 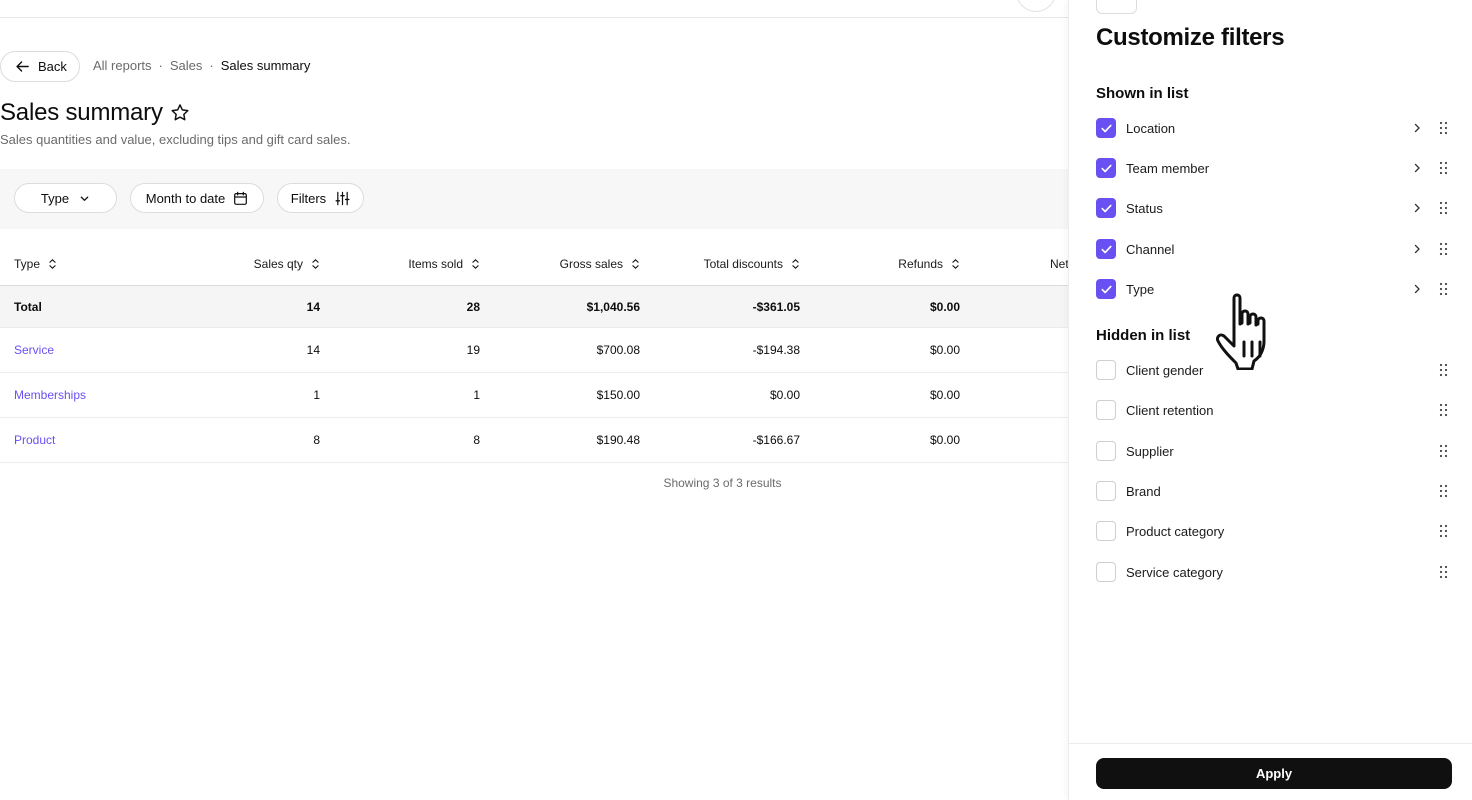 I want to click on table-total-row: Total 14 28 $1,040.56 -$361.05 $0.00, so click(x=534, y=307).